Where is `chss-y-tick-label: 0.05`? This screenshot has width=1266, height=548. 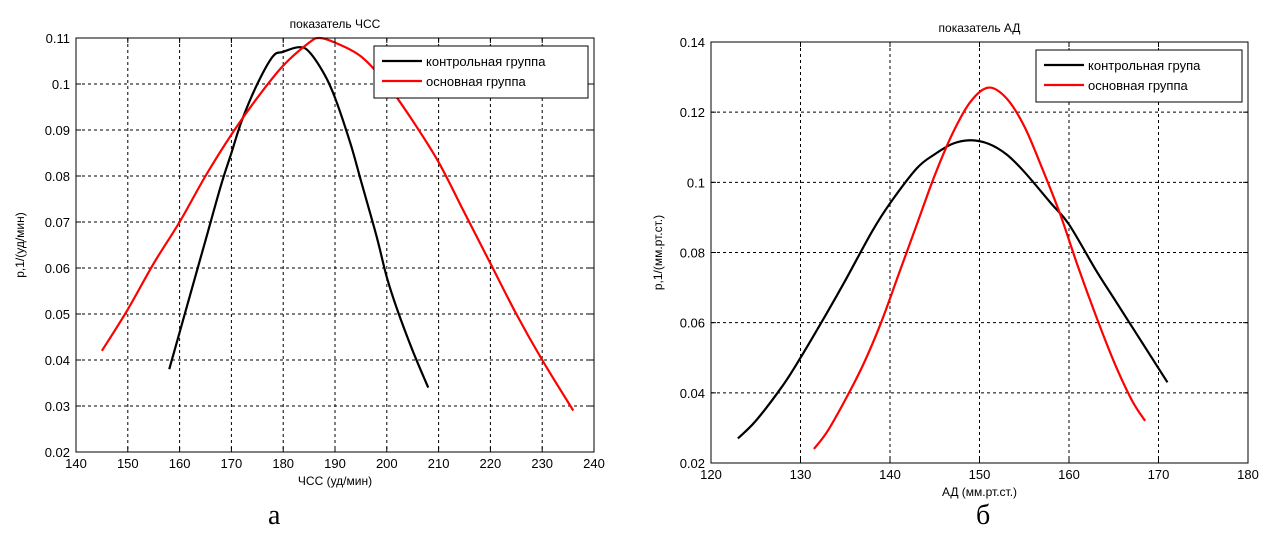
chss-y-tick-label: 0.05 is located at coordinates (57, 314).